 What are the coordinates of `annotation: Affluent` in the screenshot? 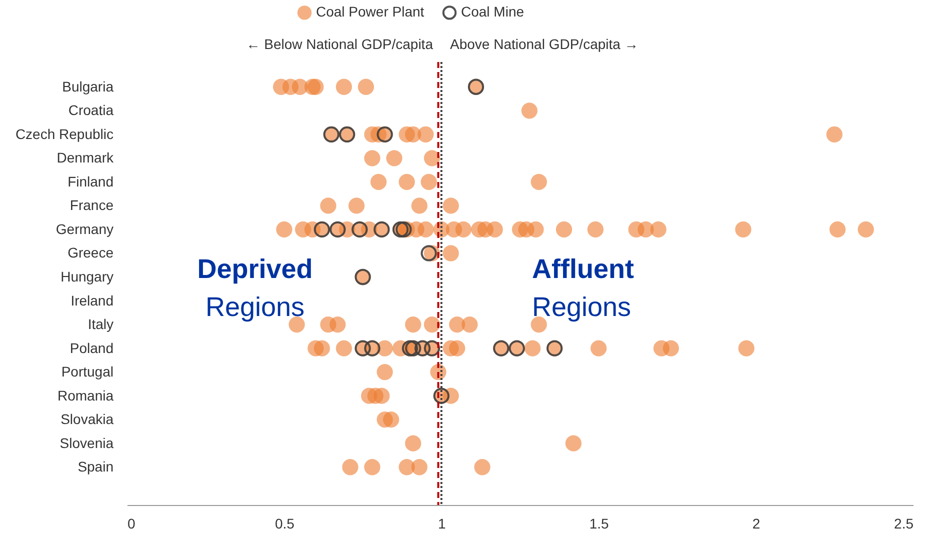 It's located at (583, 269).